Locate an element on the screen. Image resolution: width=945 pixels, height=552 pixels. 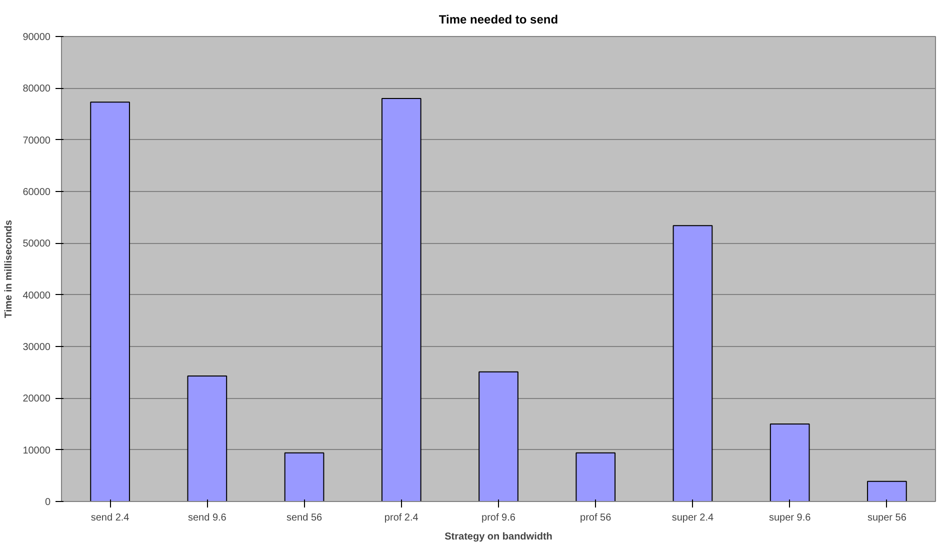
x-tick-label: send 56 is located at coordinates (304, 518).